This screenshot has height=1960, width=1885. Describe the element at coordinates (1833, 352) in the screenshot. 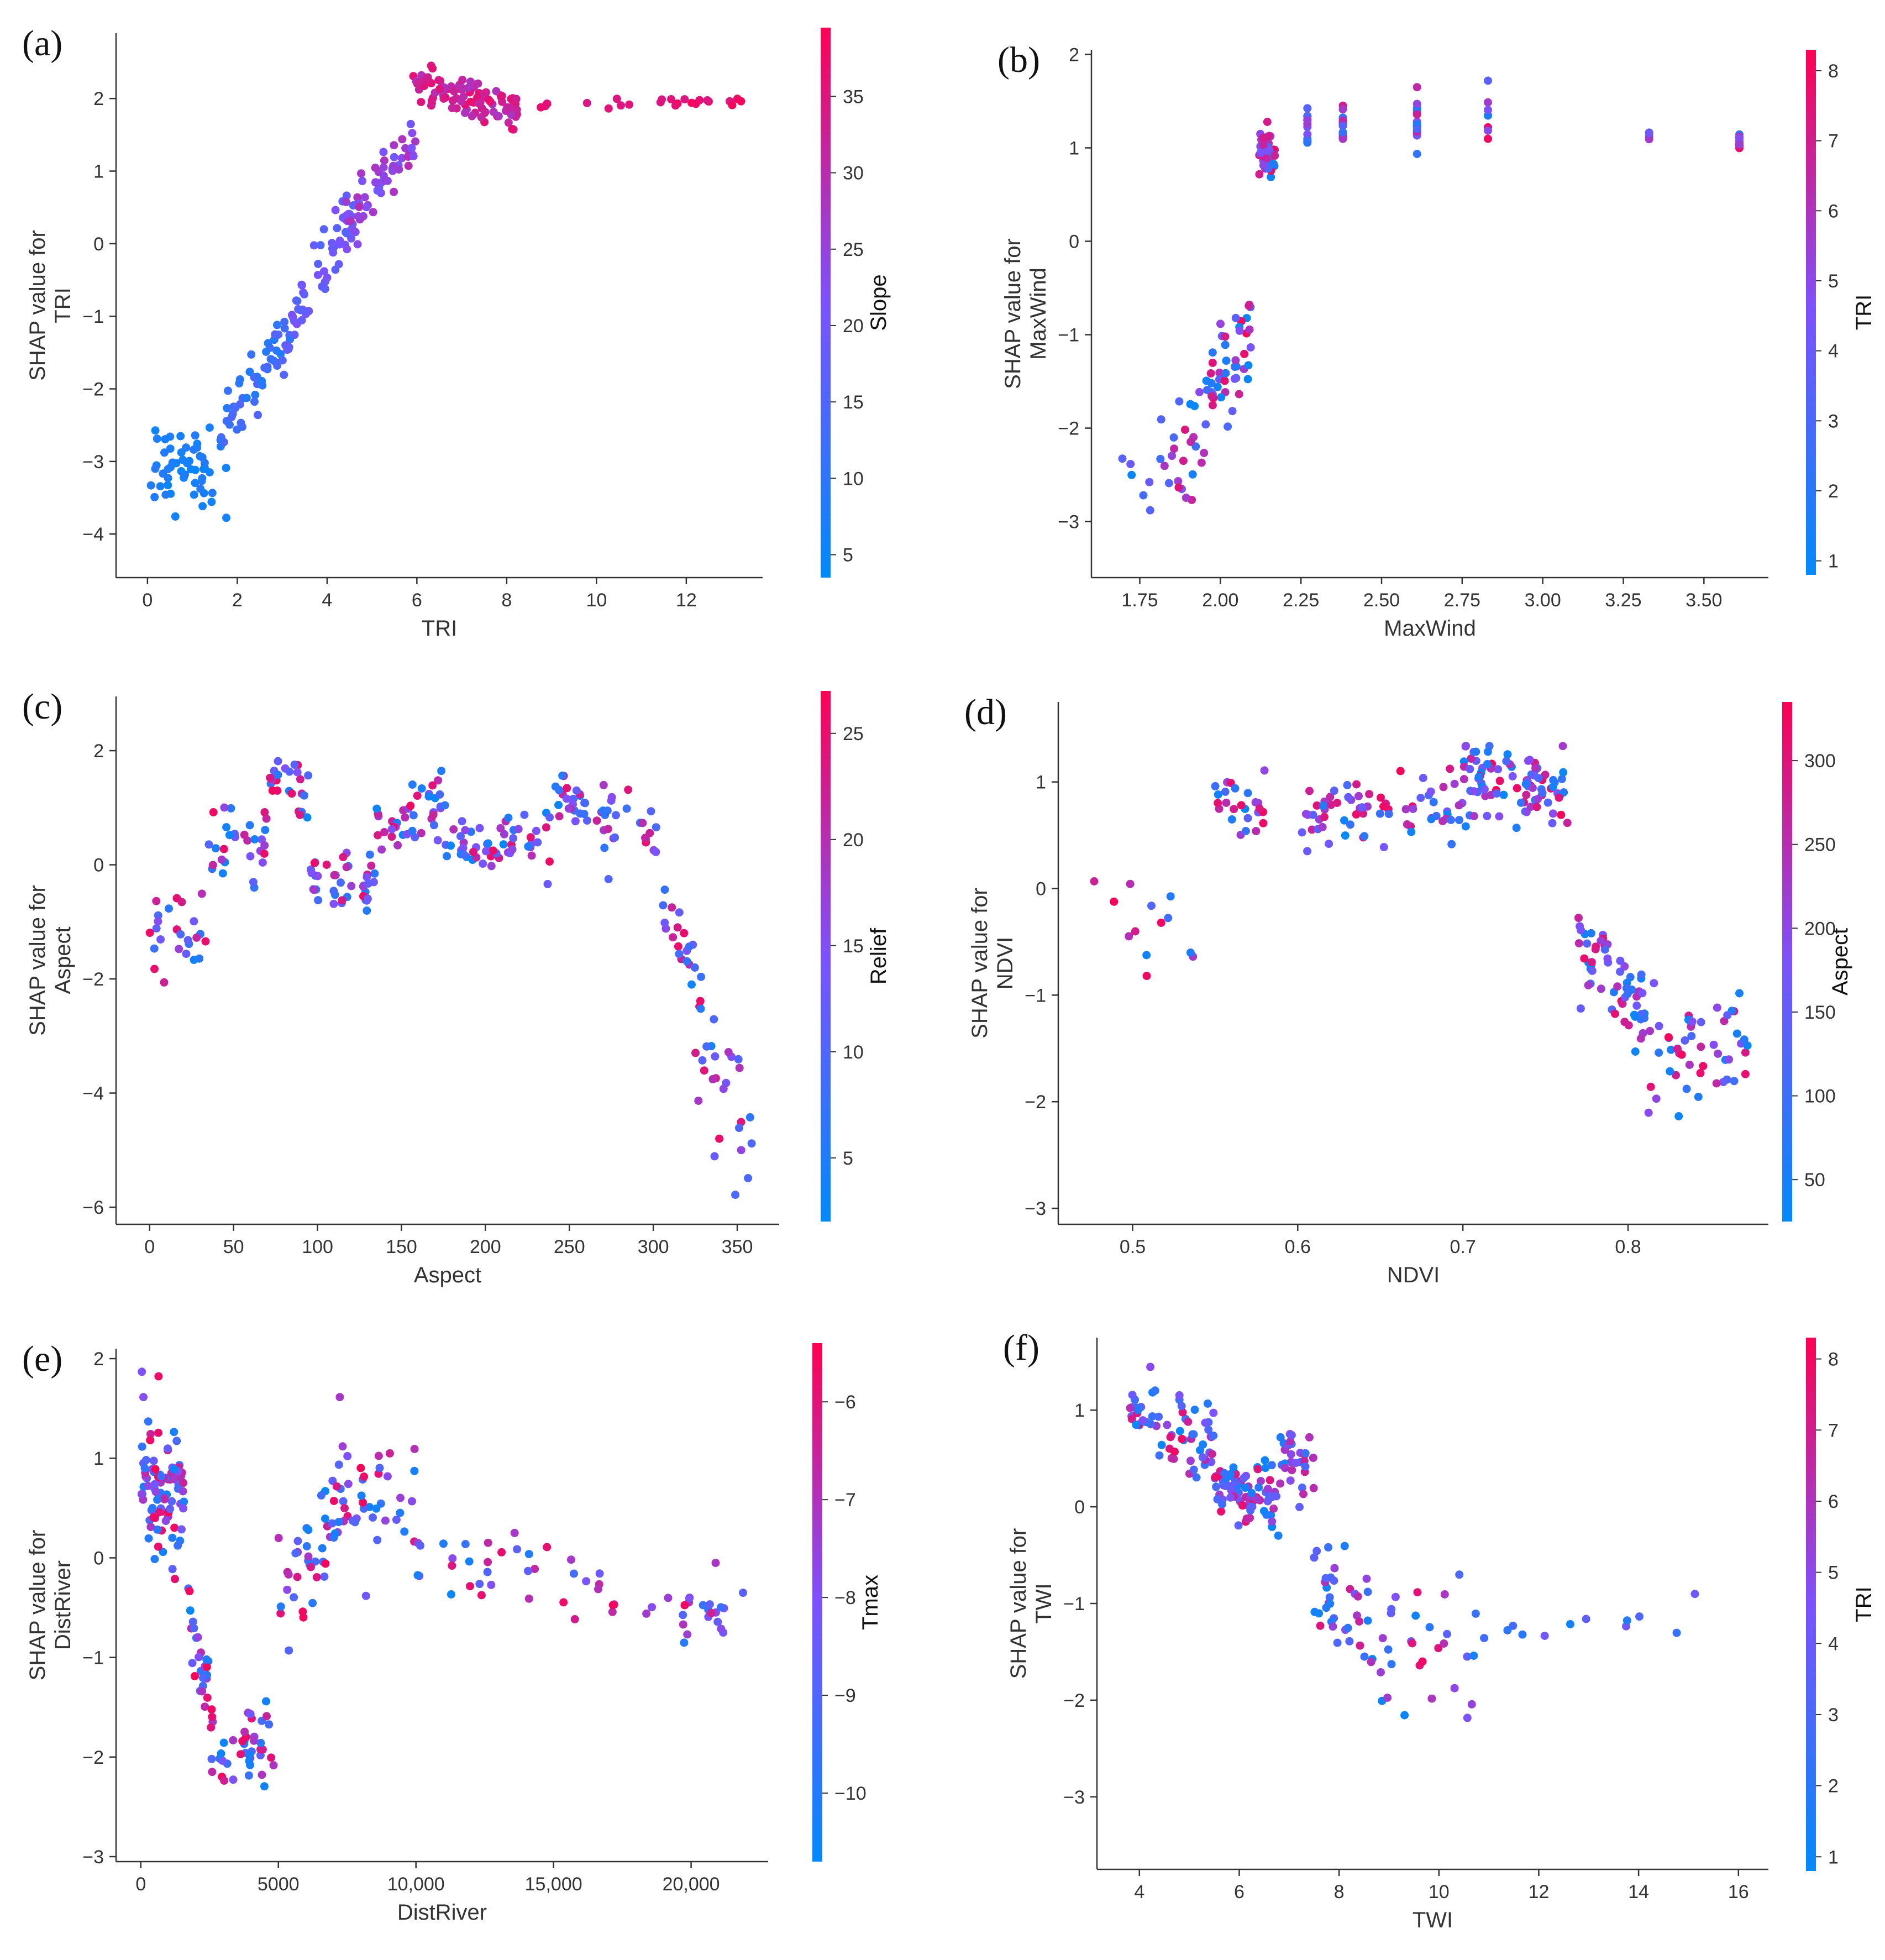

I see `colorbar-tick-label: 4` at that location.